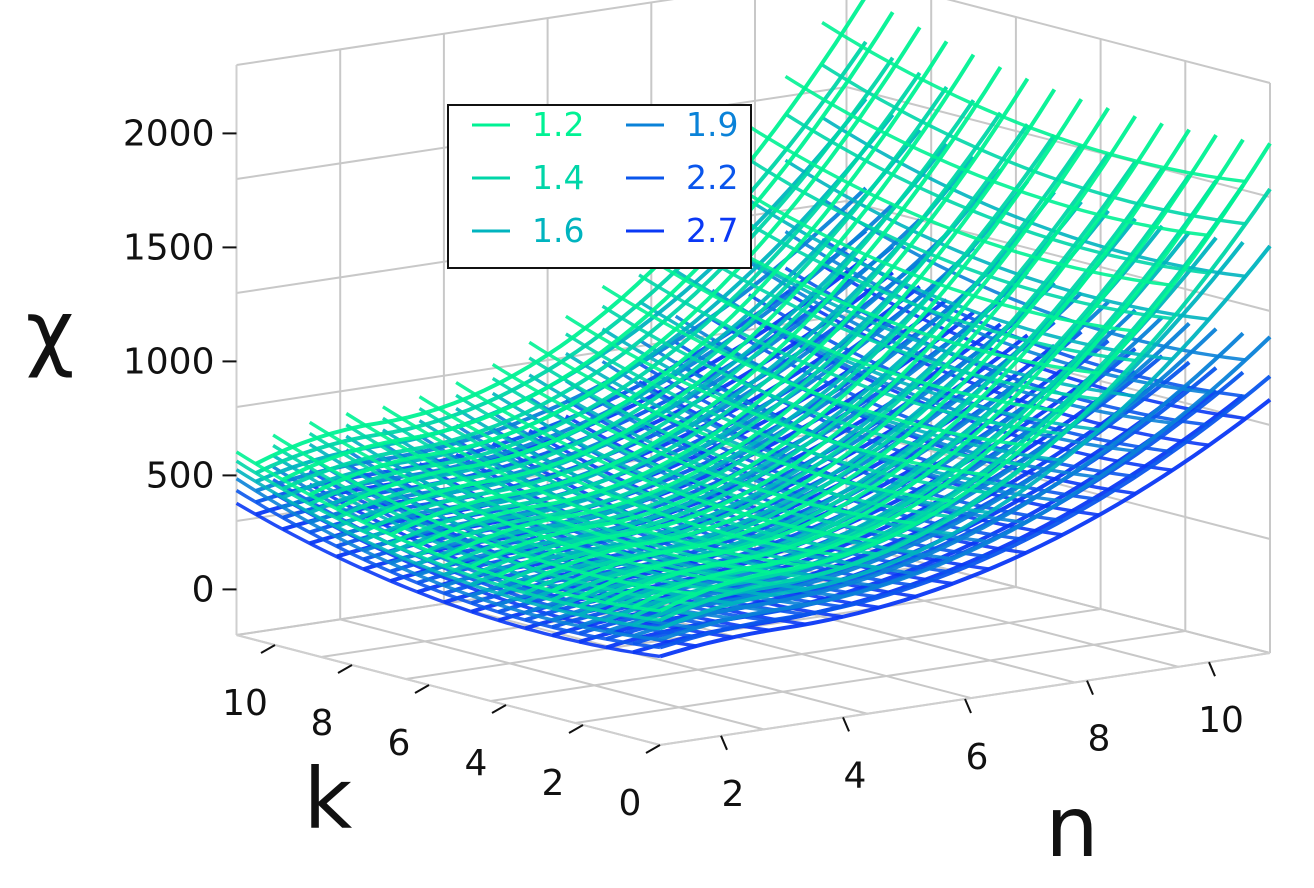  What do you see at coordinates (169, 247) in the screenshot?
I see `z-tick-label: 1500` at bounding box center [169, 247].